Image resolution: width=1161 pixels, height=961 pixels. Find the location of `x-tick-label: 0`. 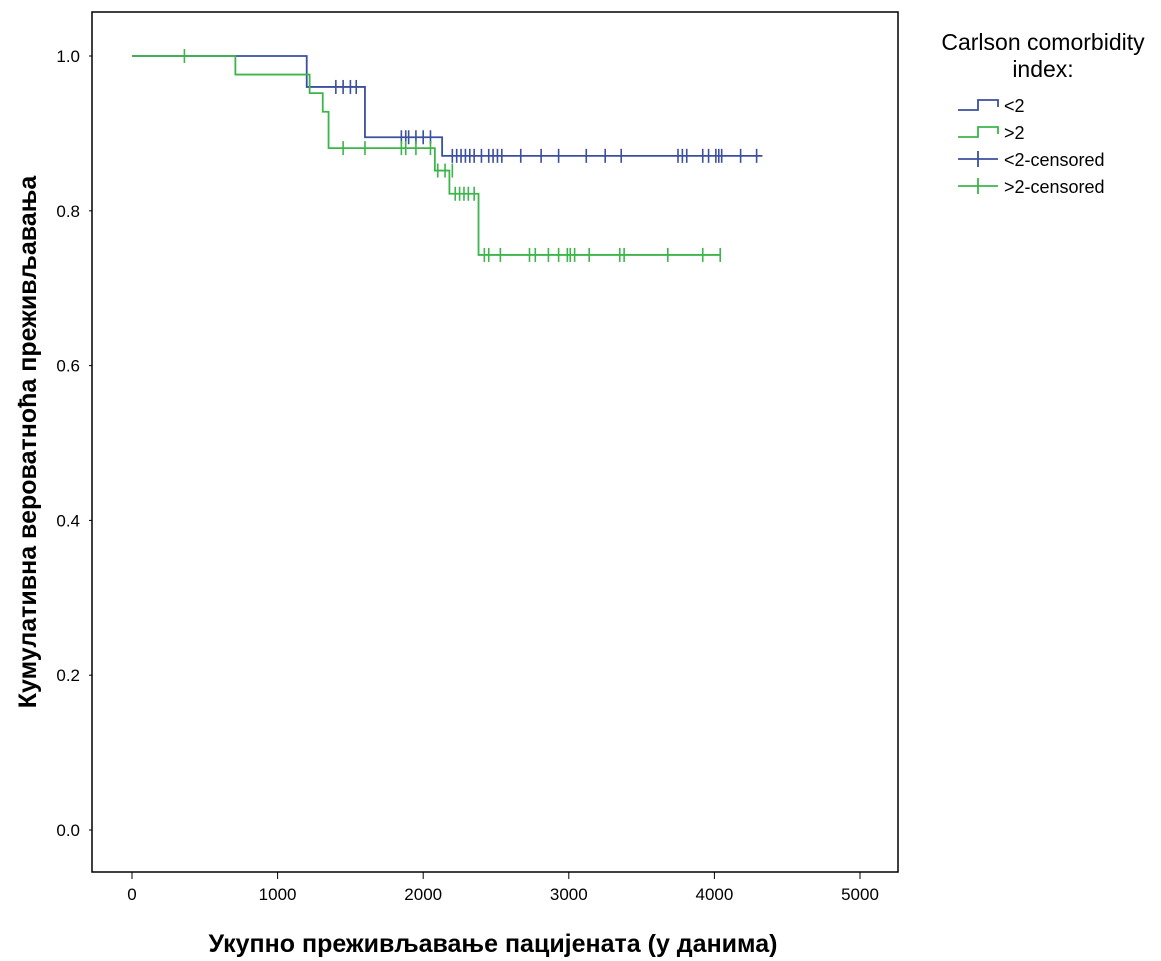

x-tick-label: 0 is located at coordinates (131, 894).